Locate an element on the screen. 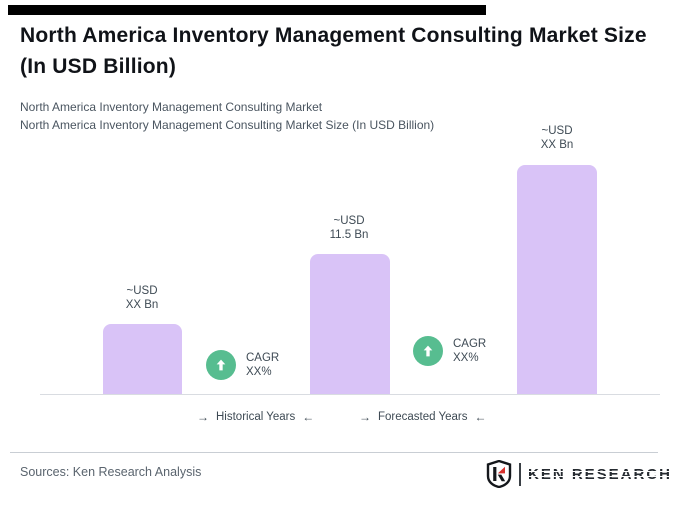  x-axis-line is located at coordinates (350, 394).